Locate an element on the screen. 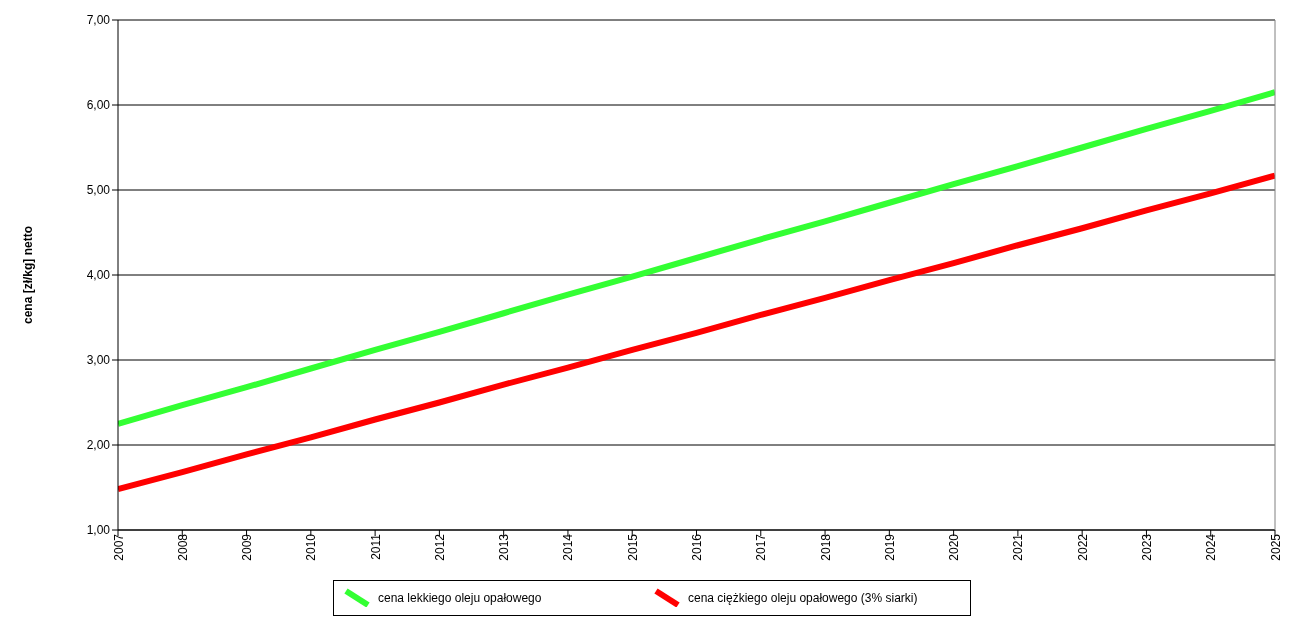 Image resolution: width=1294 pixels, height=629 pixels. y-tick-label: 4,00 is located at coordinates (98, 275).